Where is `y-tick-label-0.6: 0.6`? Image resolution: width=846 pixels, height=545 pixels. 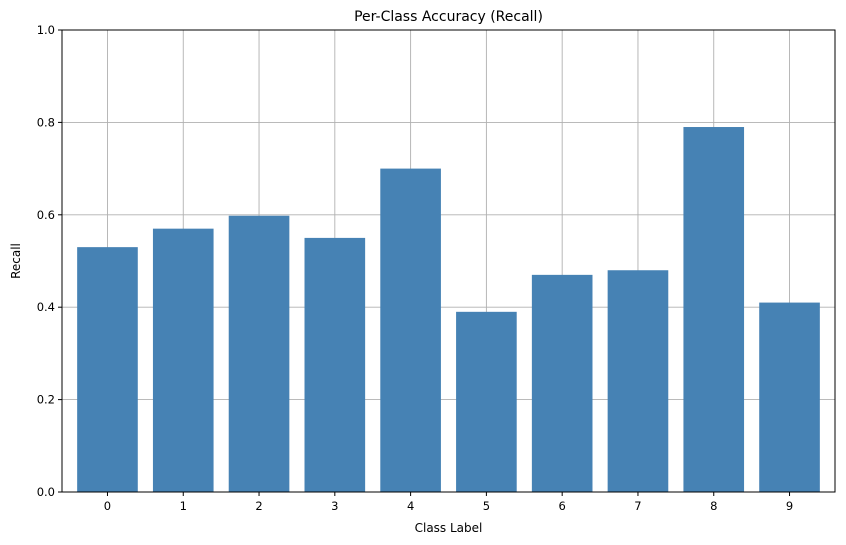
y-tick-label-0.6: 0.6 is located at coordinates (46, 215).